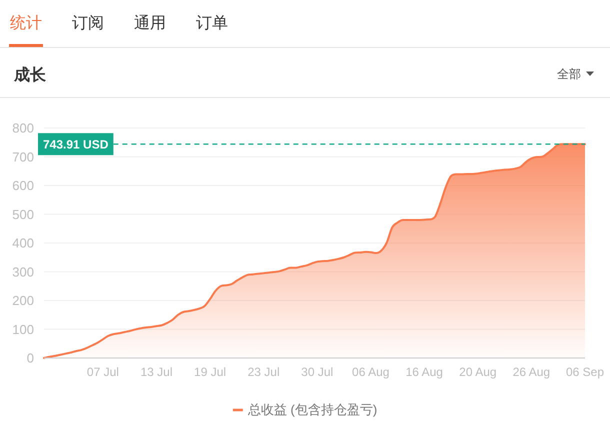  What do you see at coordinates (264, 372) in the screenshot?
I see `x-tick-label: 23 Jul` at bounding box center [264, 372].